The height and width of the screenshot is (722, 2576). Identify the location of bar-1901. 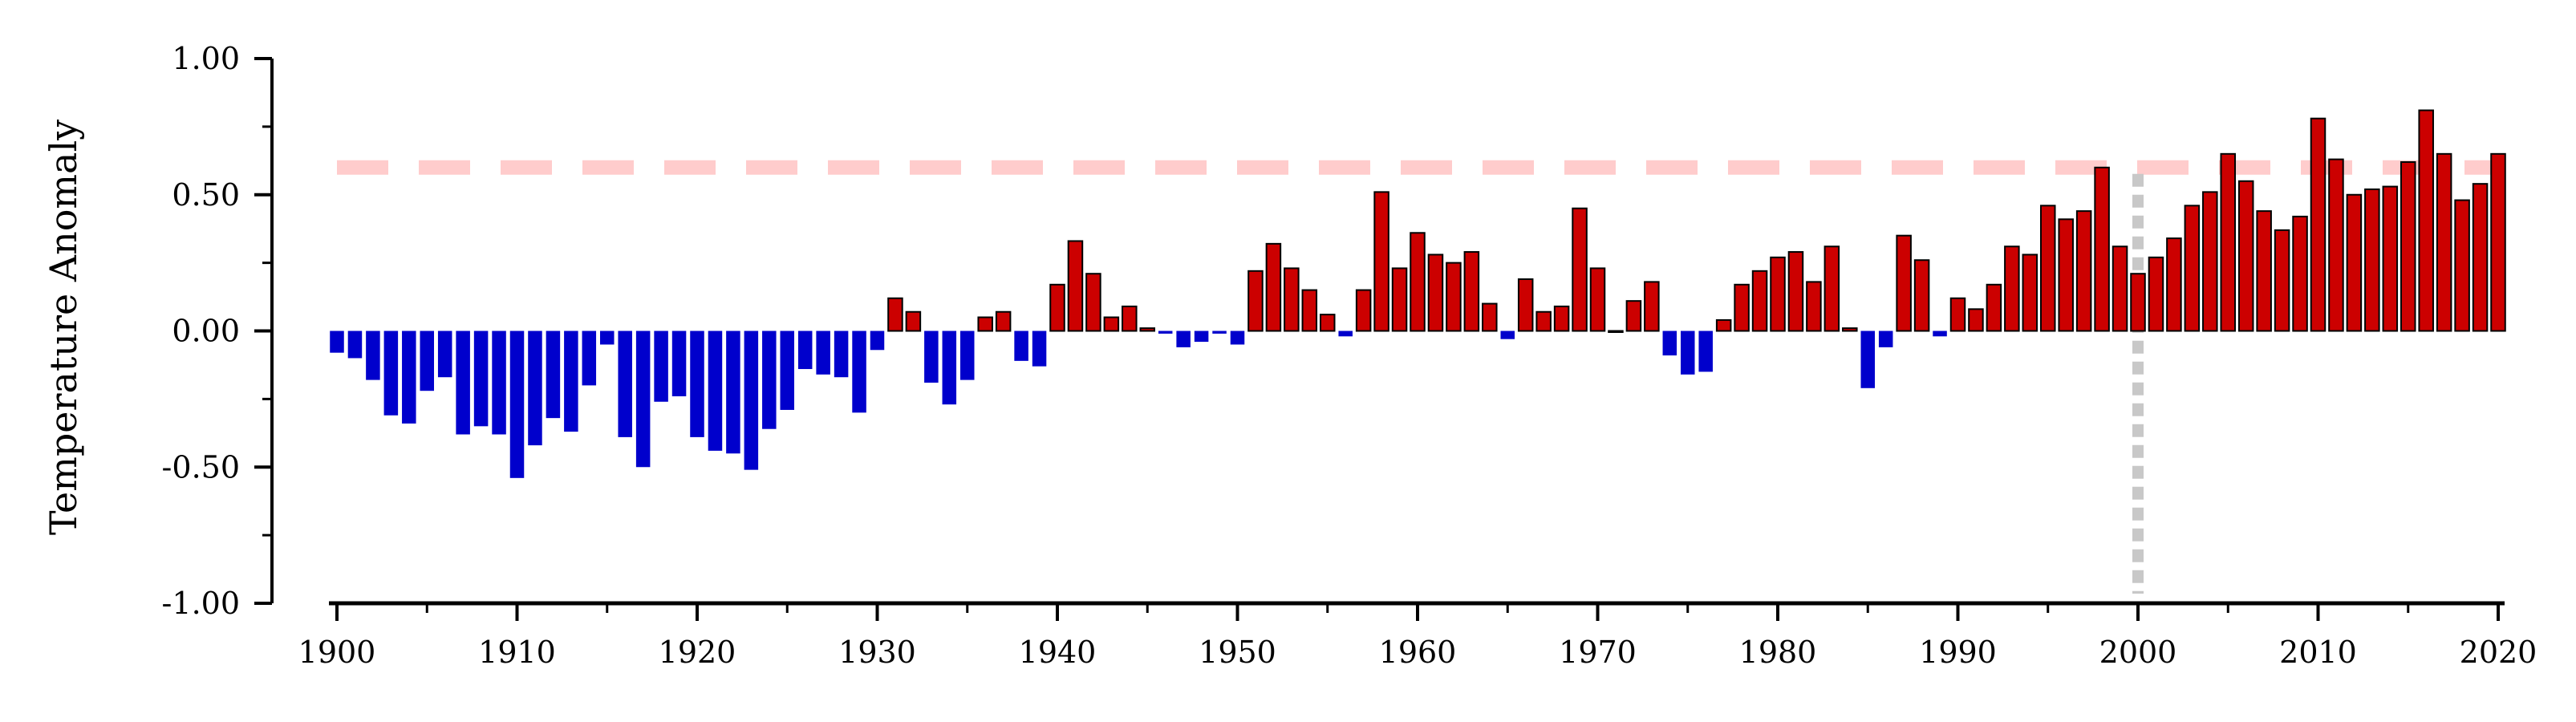
(355, 345).